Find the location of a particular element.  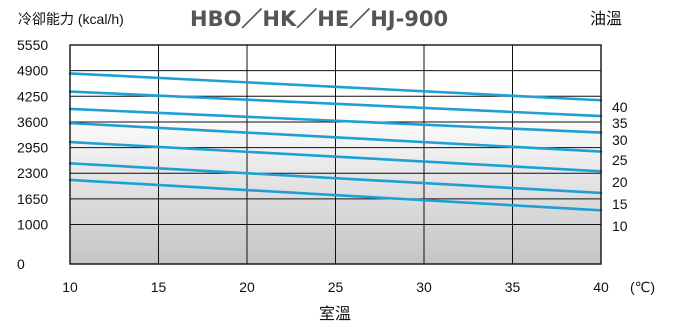

x-tick-label-25: 25 is located at coordinates (336, 287).